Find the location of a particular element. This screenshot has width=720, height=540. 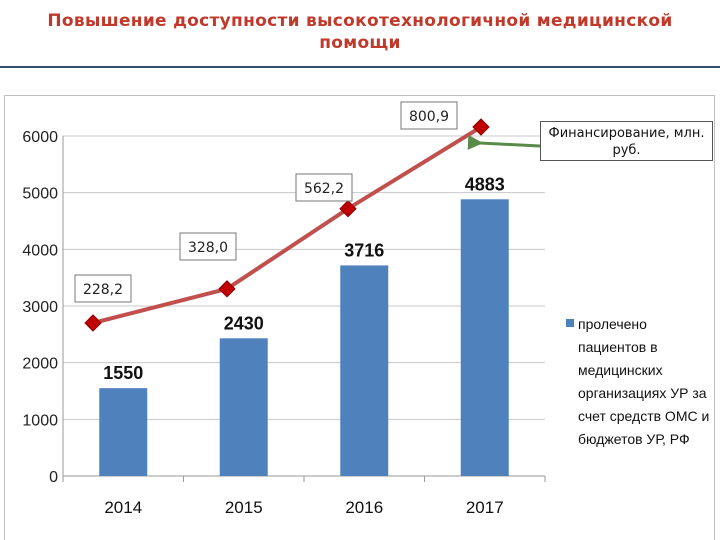

callout-connector is located at coordinates (504, 142).